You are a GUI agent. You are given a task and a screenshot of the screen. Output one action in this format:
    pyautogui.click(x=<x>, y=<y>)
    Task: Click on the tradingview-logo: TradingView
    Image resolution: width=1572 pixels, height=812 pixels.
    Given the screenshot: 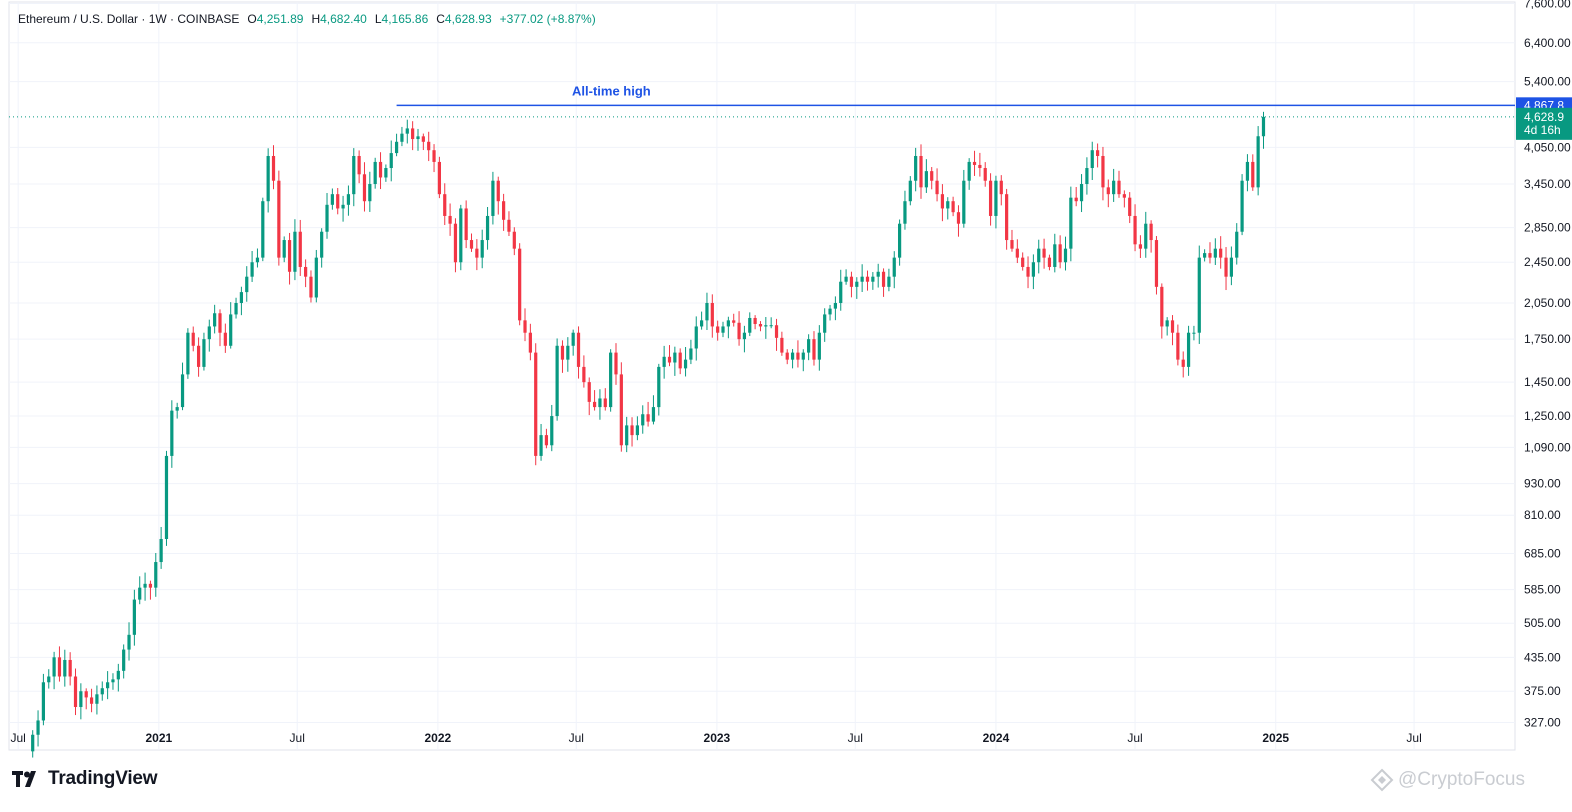 What is the action you would take?
    pyautogui.click(x=85, y=779)
    